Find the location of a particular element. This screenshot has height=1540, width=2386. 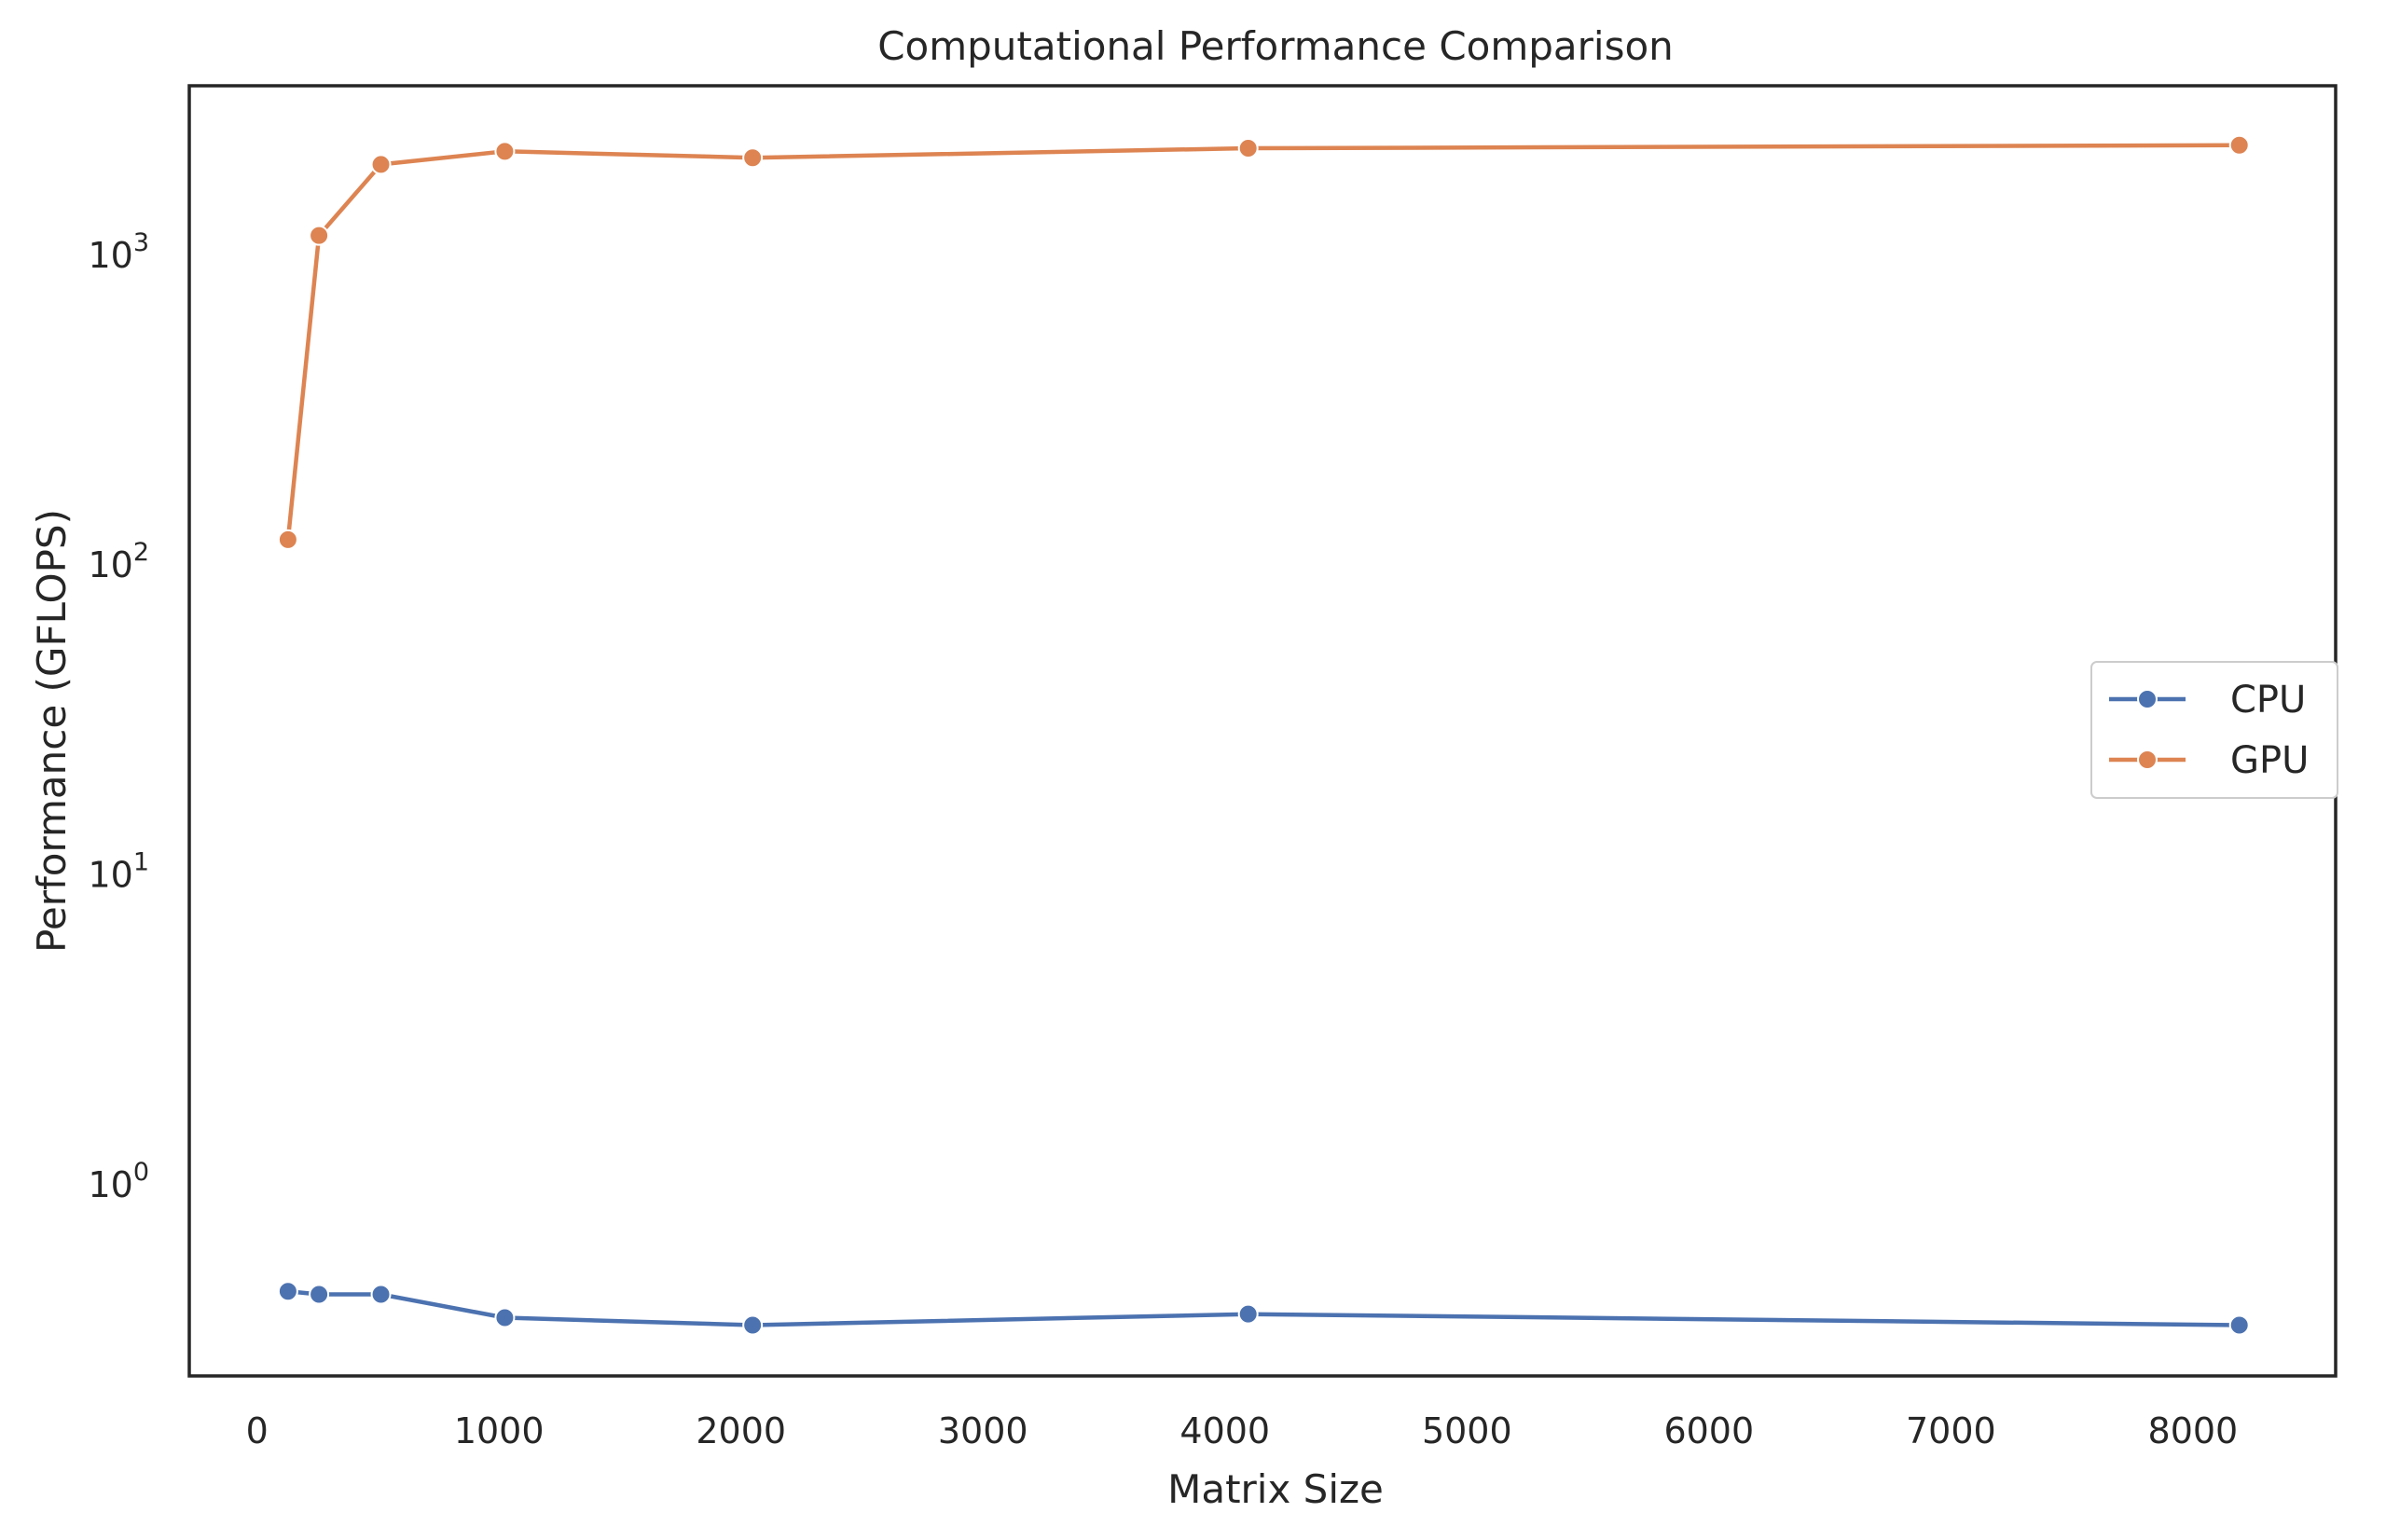

x-tick-label: 0 is located at coordinates (257, 1430).